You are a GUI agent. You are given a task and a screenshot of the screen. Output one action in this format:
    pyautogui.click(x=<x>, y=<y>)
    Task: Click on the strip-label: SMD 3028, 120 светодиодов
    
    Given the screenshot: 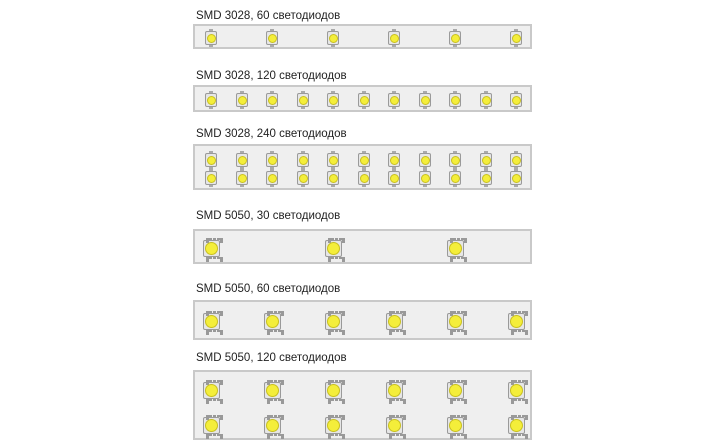 What is the action you would take?
    pyautogui.click(x=271, y=76)
    